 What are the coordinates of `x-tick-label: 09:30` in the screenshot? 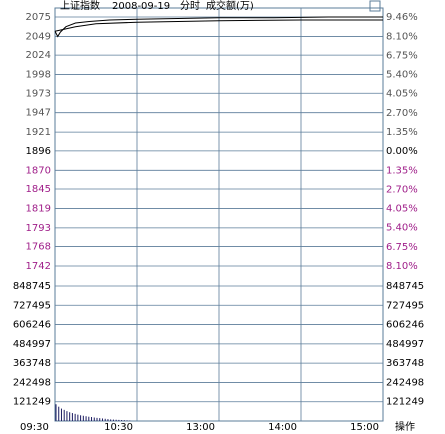 It's located at (34, 427).